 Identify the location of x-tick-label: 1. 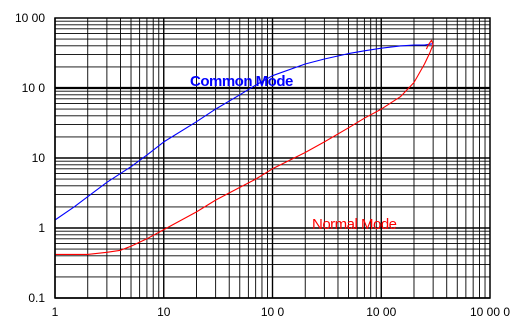
(55, 312).